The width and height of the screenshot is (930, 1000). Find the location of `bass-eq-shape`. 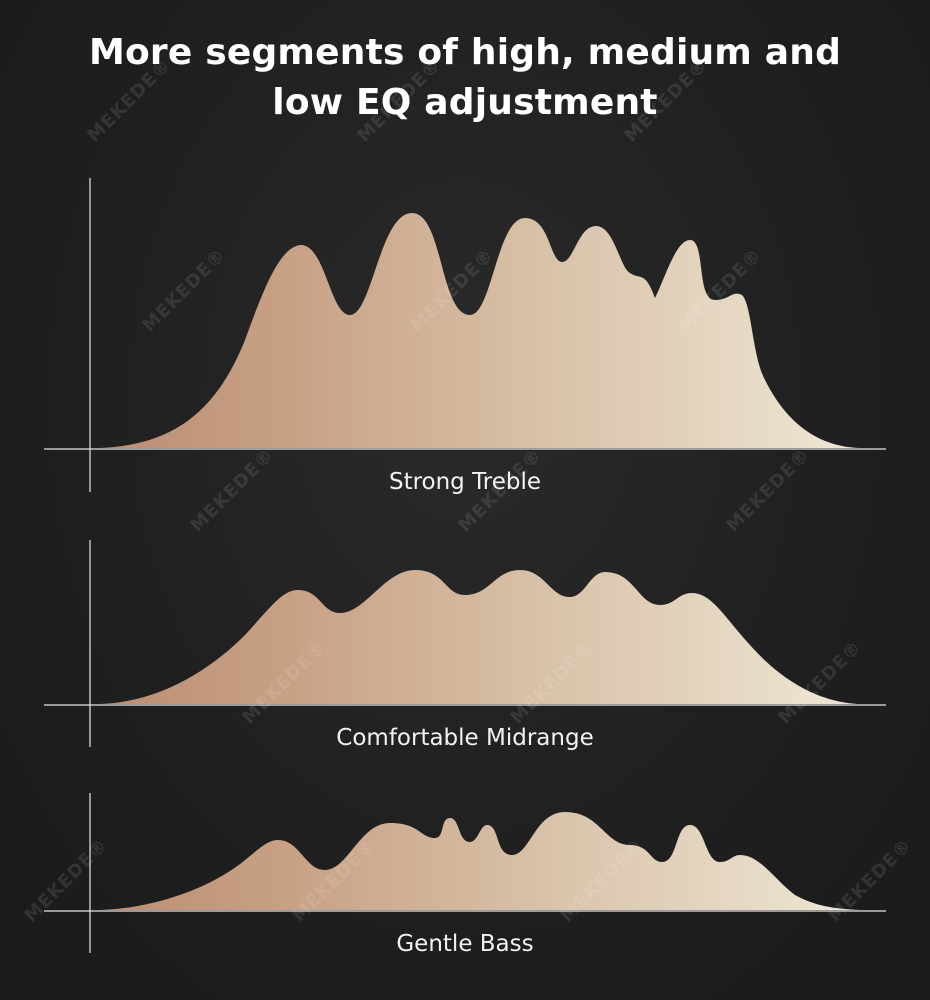

bass-eq-shape is located at coordinates (480, 861).